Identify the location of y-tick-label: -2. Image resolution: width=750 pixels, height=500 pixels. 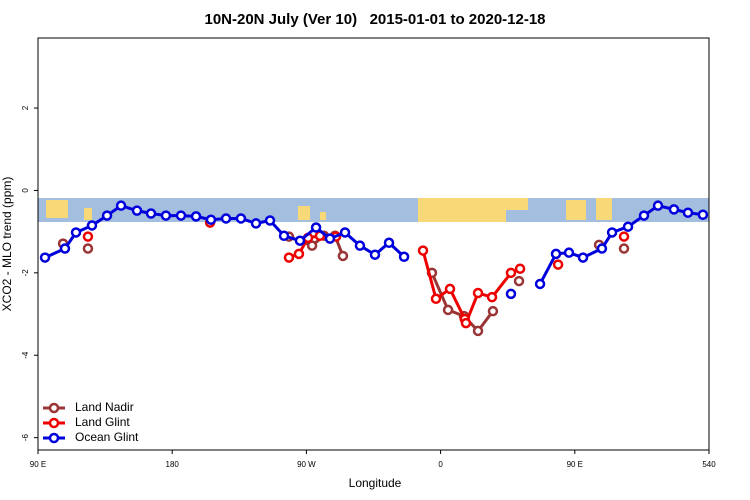
(25, 273).